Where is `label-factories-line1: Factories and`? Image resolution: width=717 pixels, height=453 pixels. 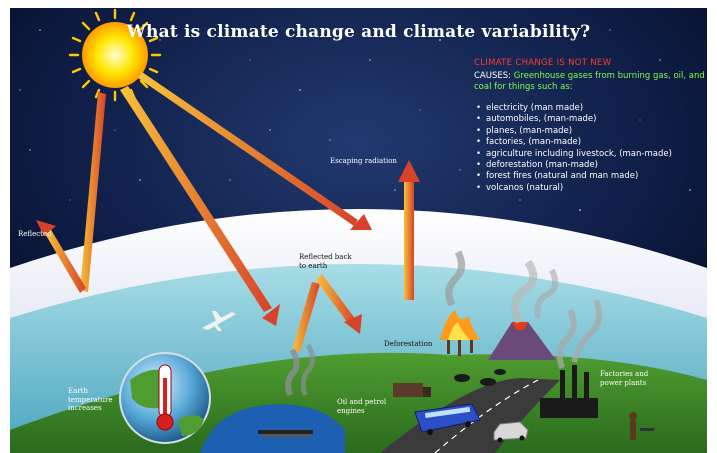
label-factories-line1: Factories and is located at coordinates (624, 374).